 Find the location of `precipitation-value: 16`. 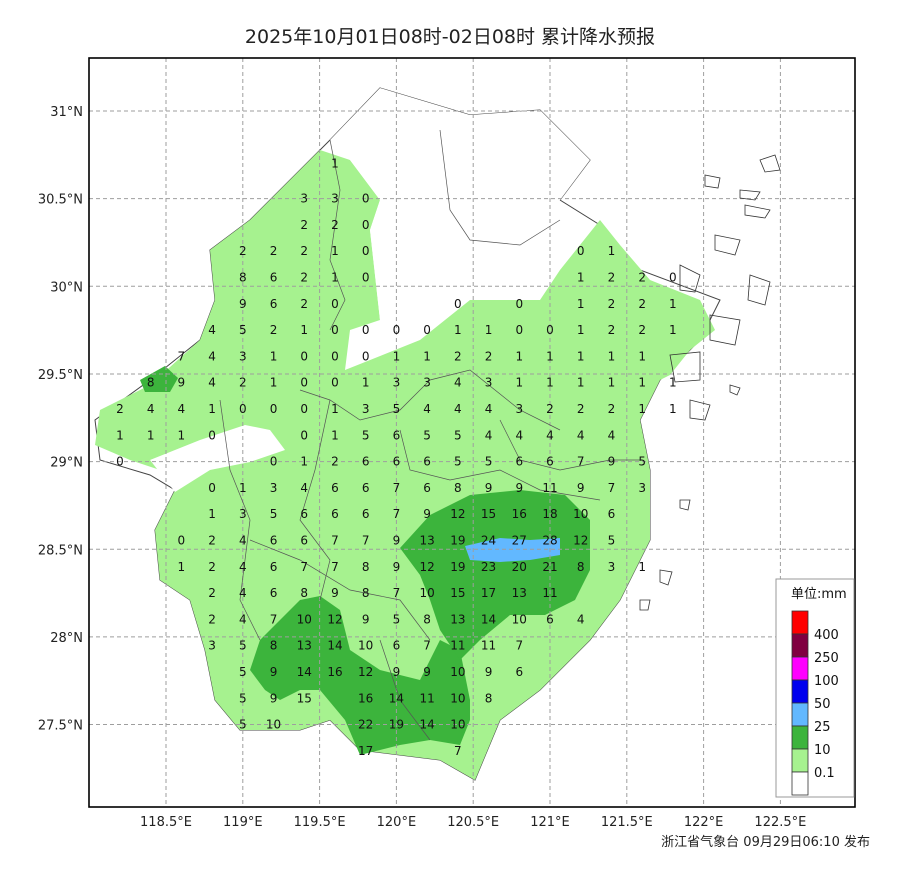

precipitation-value: 16 is located at coordinates (365, 698).